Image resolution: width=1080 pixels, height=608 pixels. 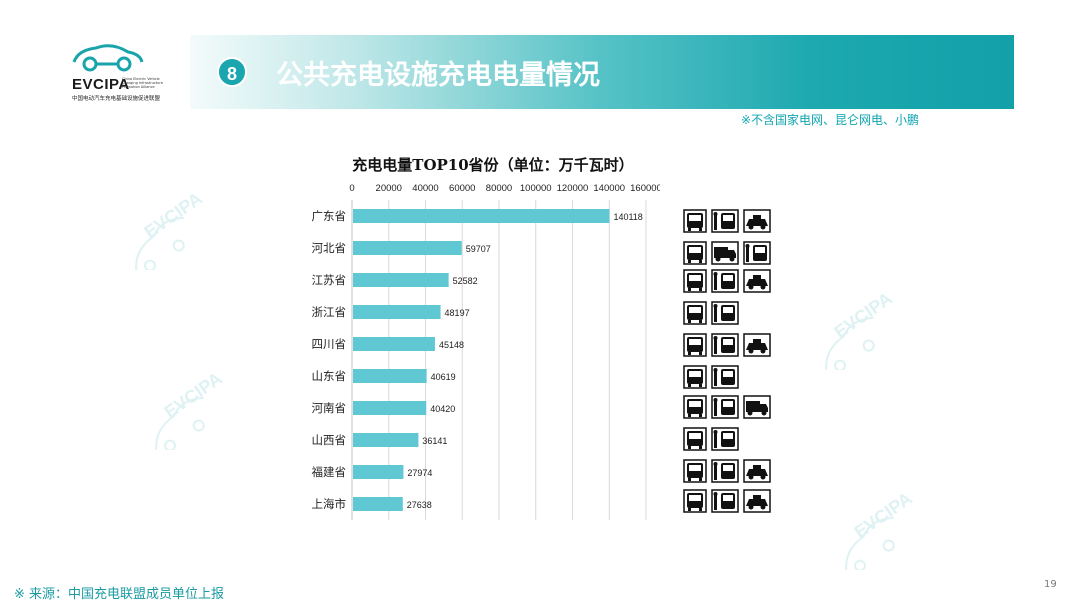 What do you see at coordinates (499, 360) in the screenshot?
I see `chart-gridlines` at bounding box center [499, 360].